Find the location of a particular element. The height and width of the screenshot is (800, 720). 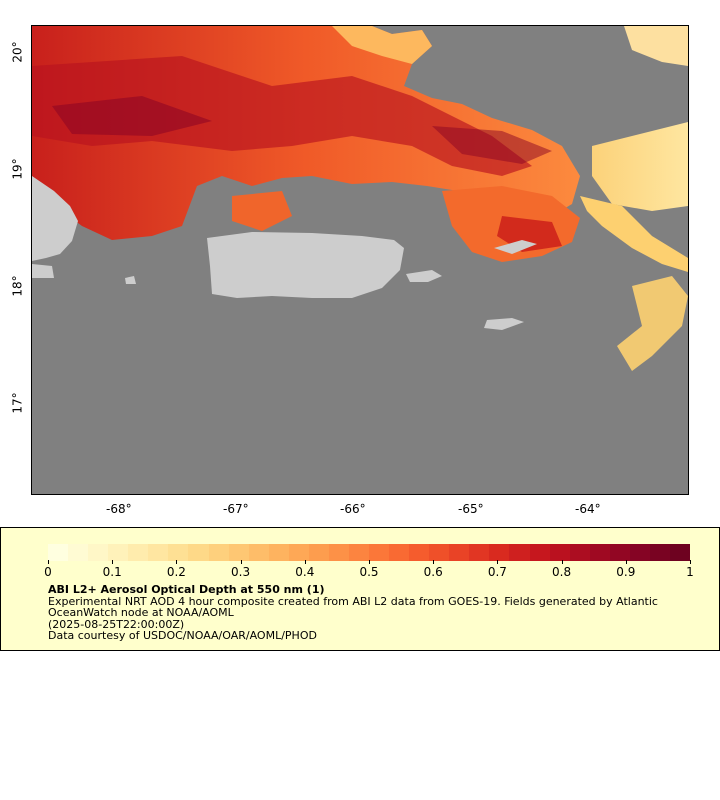

colorbar-tick-label: 0.3 is located at coordinates (241, 572).